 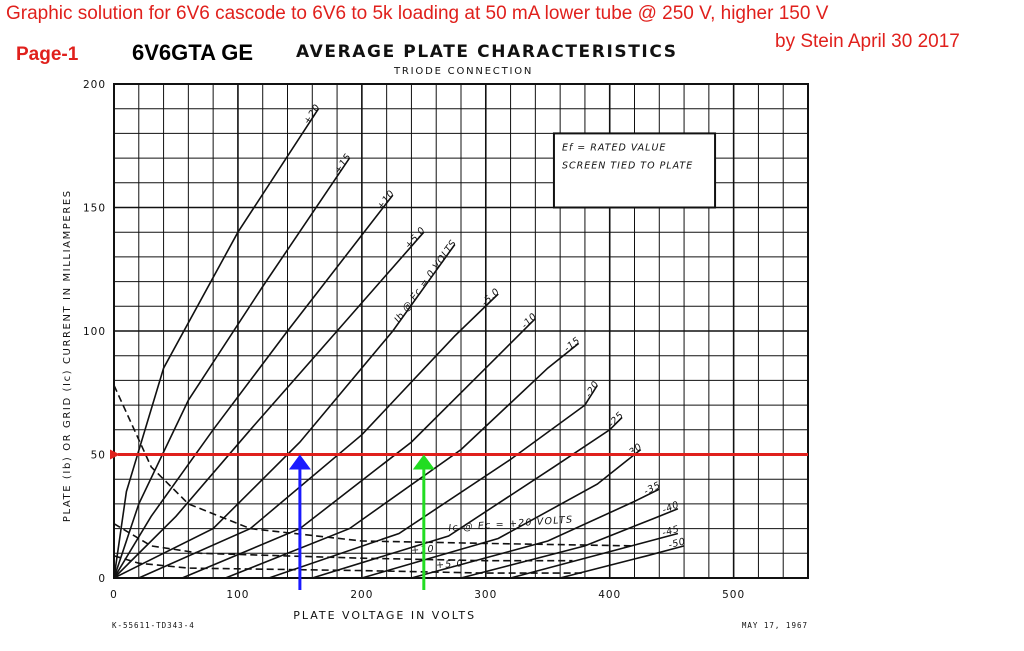 I want to click on tube-name: 6V6GTA GE, so click(x=193, y=52).